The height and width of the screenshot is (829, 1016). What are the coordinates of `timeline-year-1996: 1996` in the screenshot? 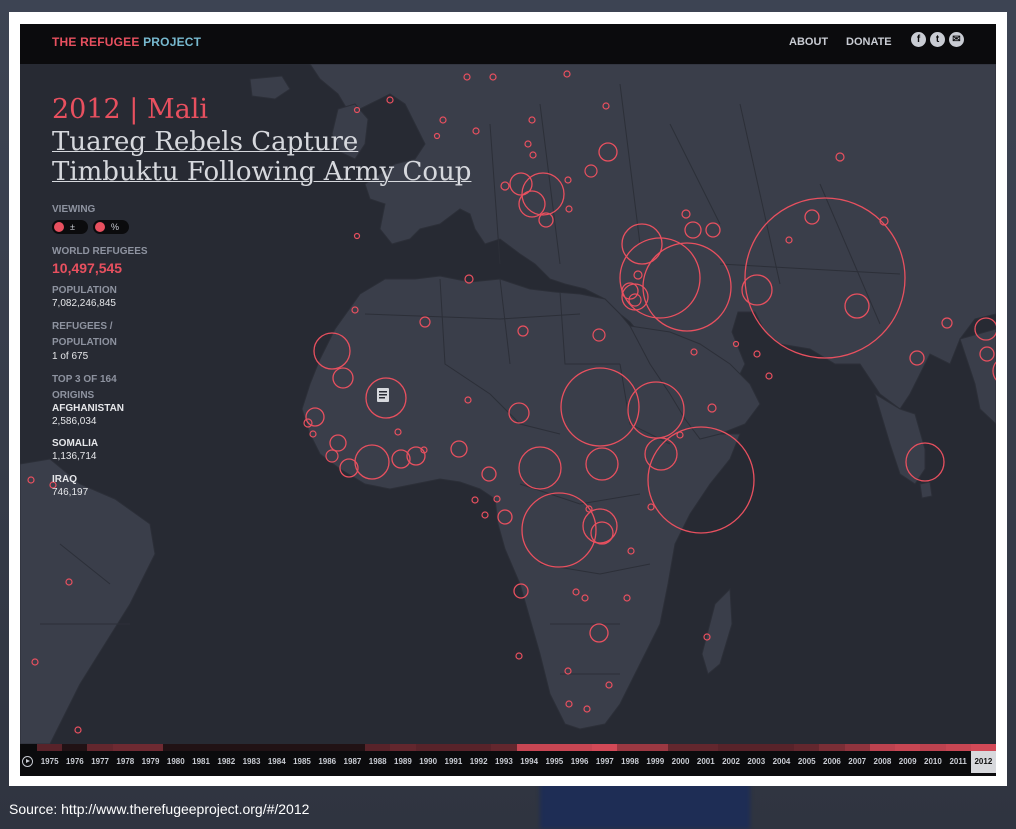 It's located at (579, 761).